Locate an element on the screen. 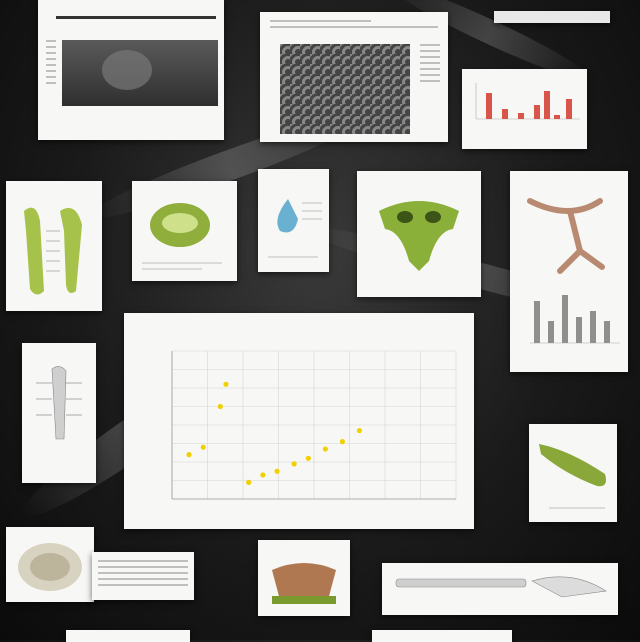  card-bronchial is located at coordinates (569, 271).